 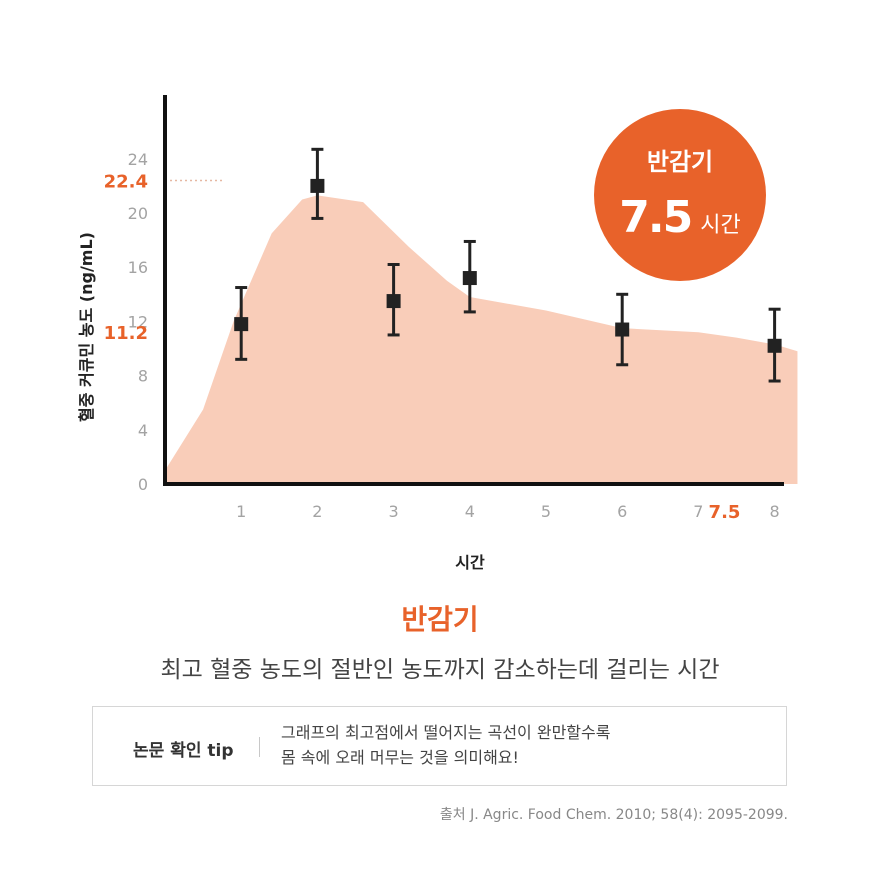 I want to click on tip-label: 논문 확인 tip, so click(x=183, y=751).